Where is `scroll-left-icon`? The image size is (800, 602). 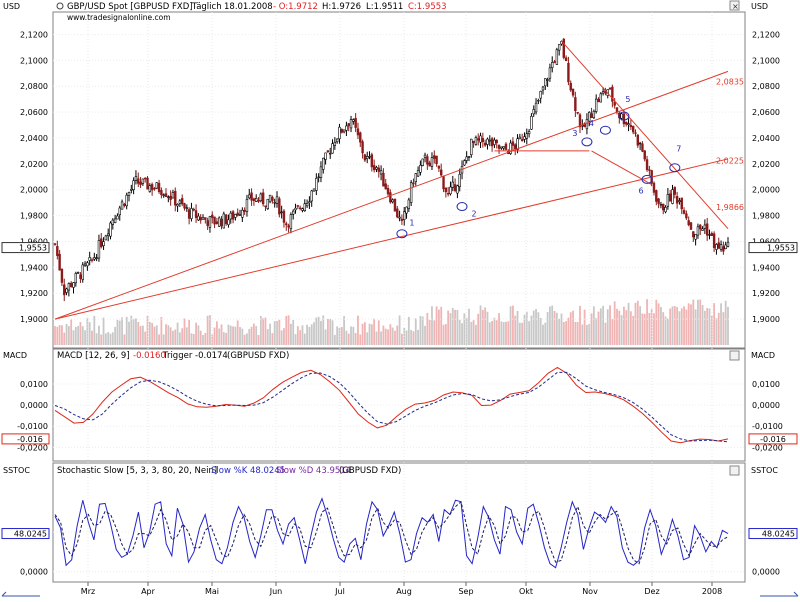
scroll-left-icon is located at coordinates (20, 594).